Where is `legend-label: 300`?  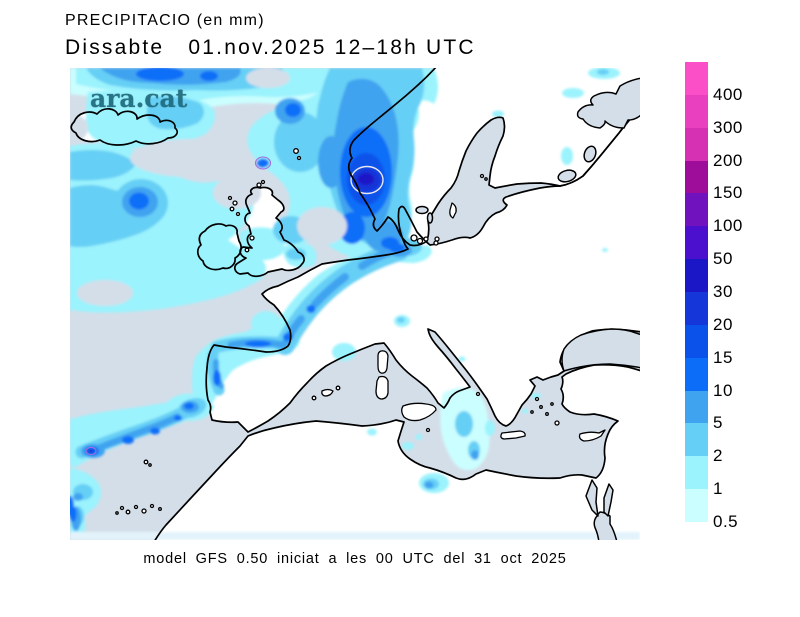 legend-label: 300 is located at coordinates (728, 127).